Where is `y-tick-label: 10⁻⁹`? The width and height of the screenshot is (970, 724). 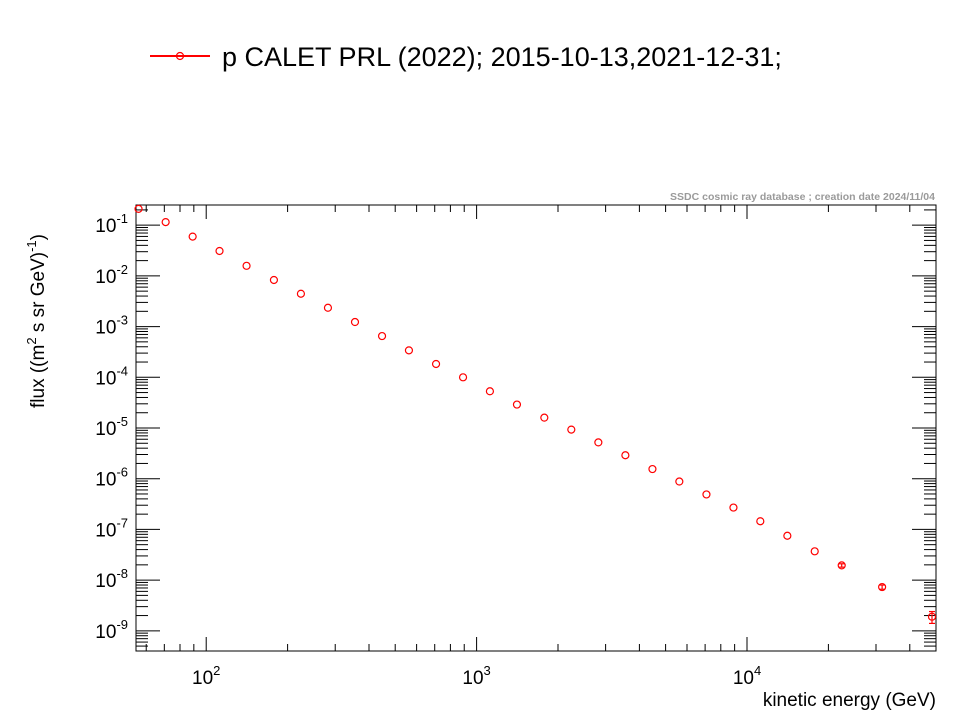
y-tick-label: 10⁻⁹ is located at coordinates (111, 630).